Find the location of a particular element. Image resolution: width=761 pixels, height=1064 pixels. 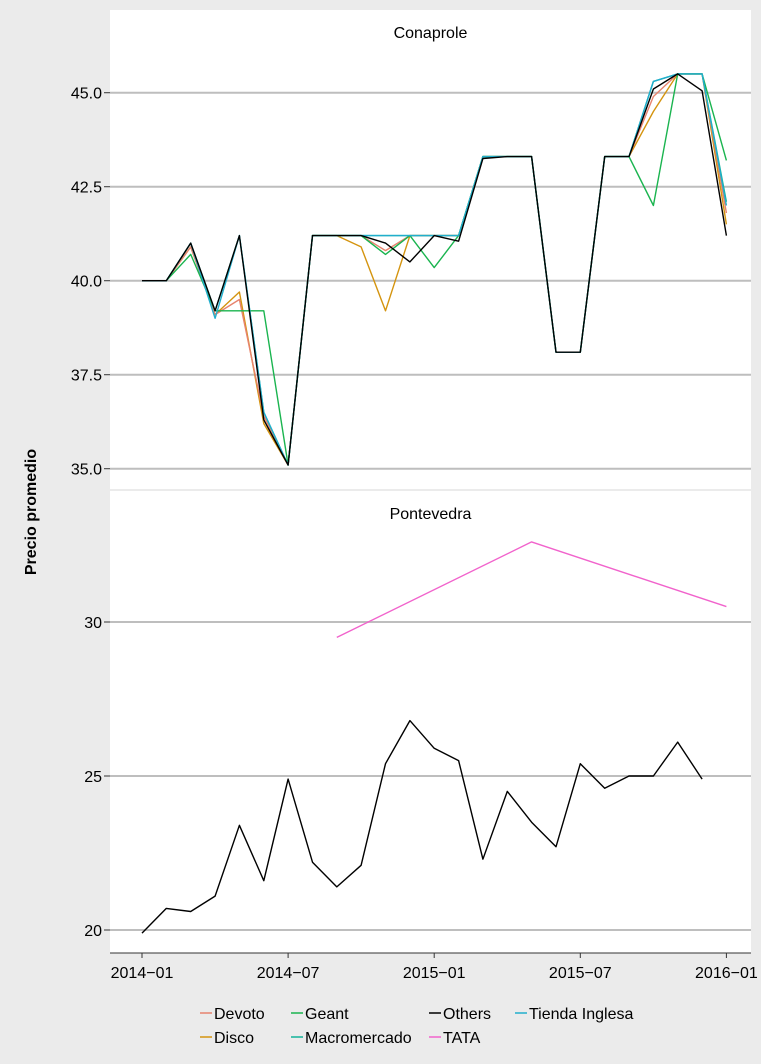

legend-item-geant: Geant is located at coordinates (320, 1014).